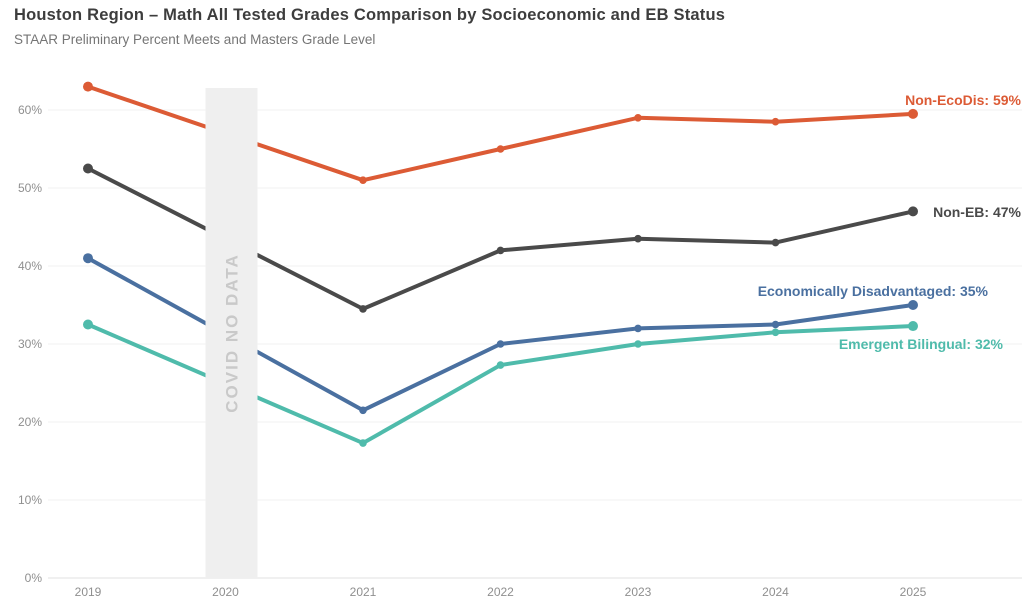 Image resolution: width=1024 pixels, height=602 pixels. I want to click on covid-no-data-band, so click(231, 333).